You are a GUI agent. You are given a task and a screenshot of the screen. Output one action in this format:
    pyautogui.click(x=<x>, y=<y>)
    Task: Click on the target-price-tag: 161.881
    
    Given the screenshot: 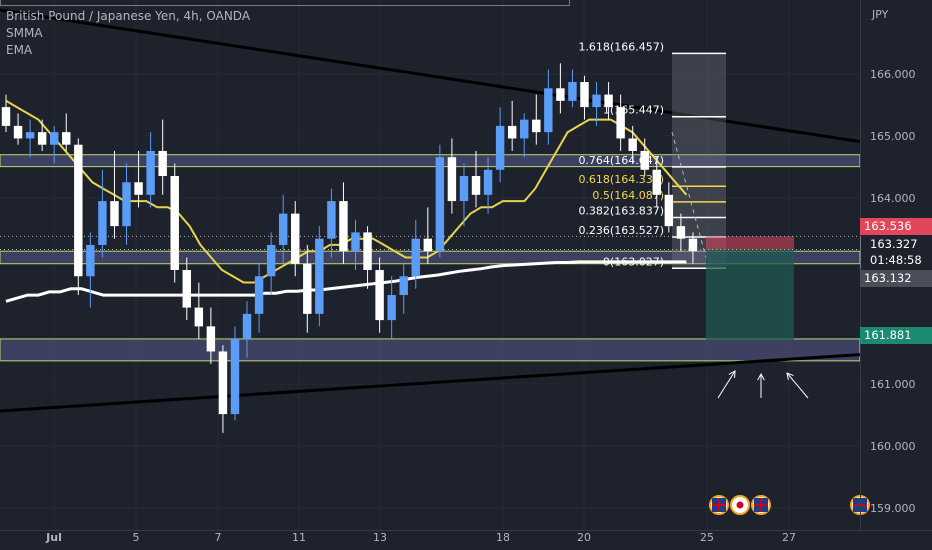 What is the action you would take?
    pyautogui.click(x=896, y=335)
    